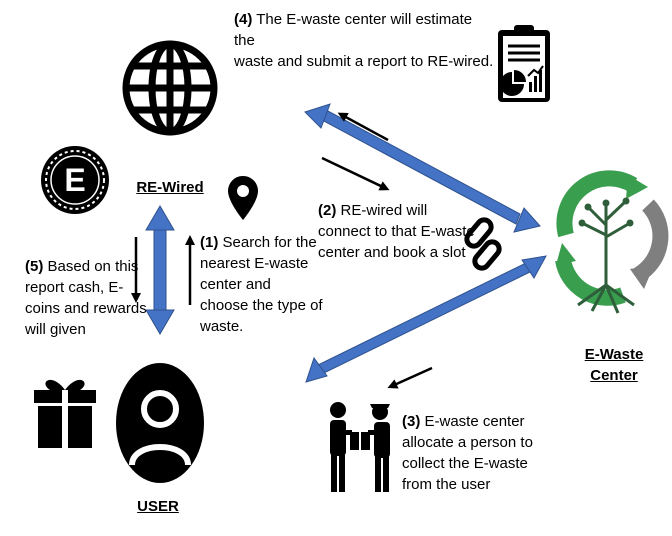  I want to click on step2-number: (2), so click(327, 210).